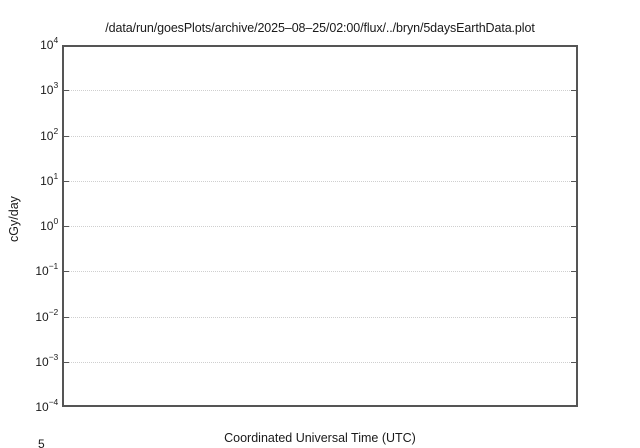 The width and height of the screenshot is (640, 448). I want to click on x-axis-title: Coordinated Universal Time (UTC), so click(320, 438).